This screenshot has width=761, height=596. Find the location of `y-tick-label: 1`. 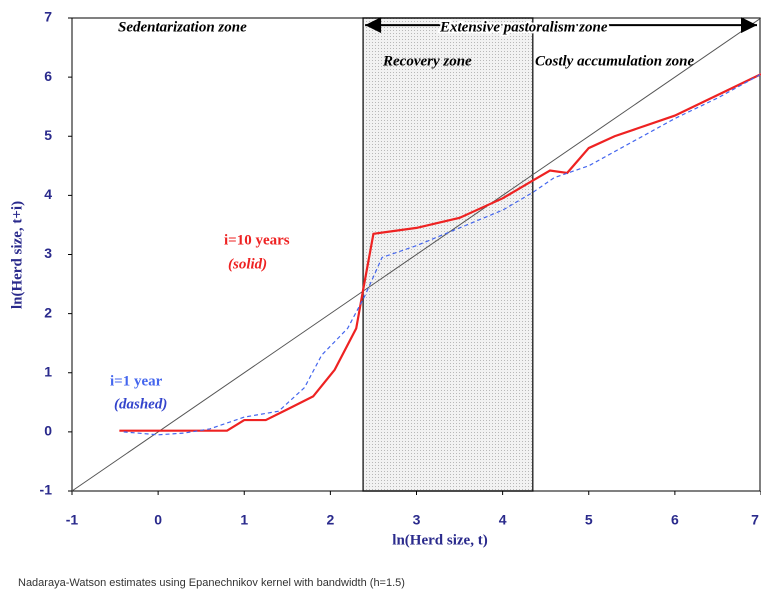

y-tick-label: 1 is located at coordinates (48, 371).